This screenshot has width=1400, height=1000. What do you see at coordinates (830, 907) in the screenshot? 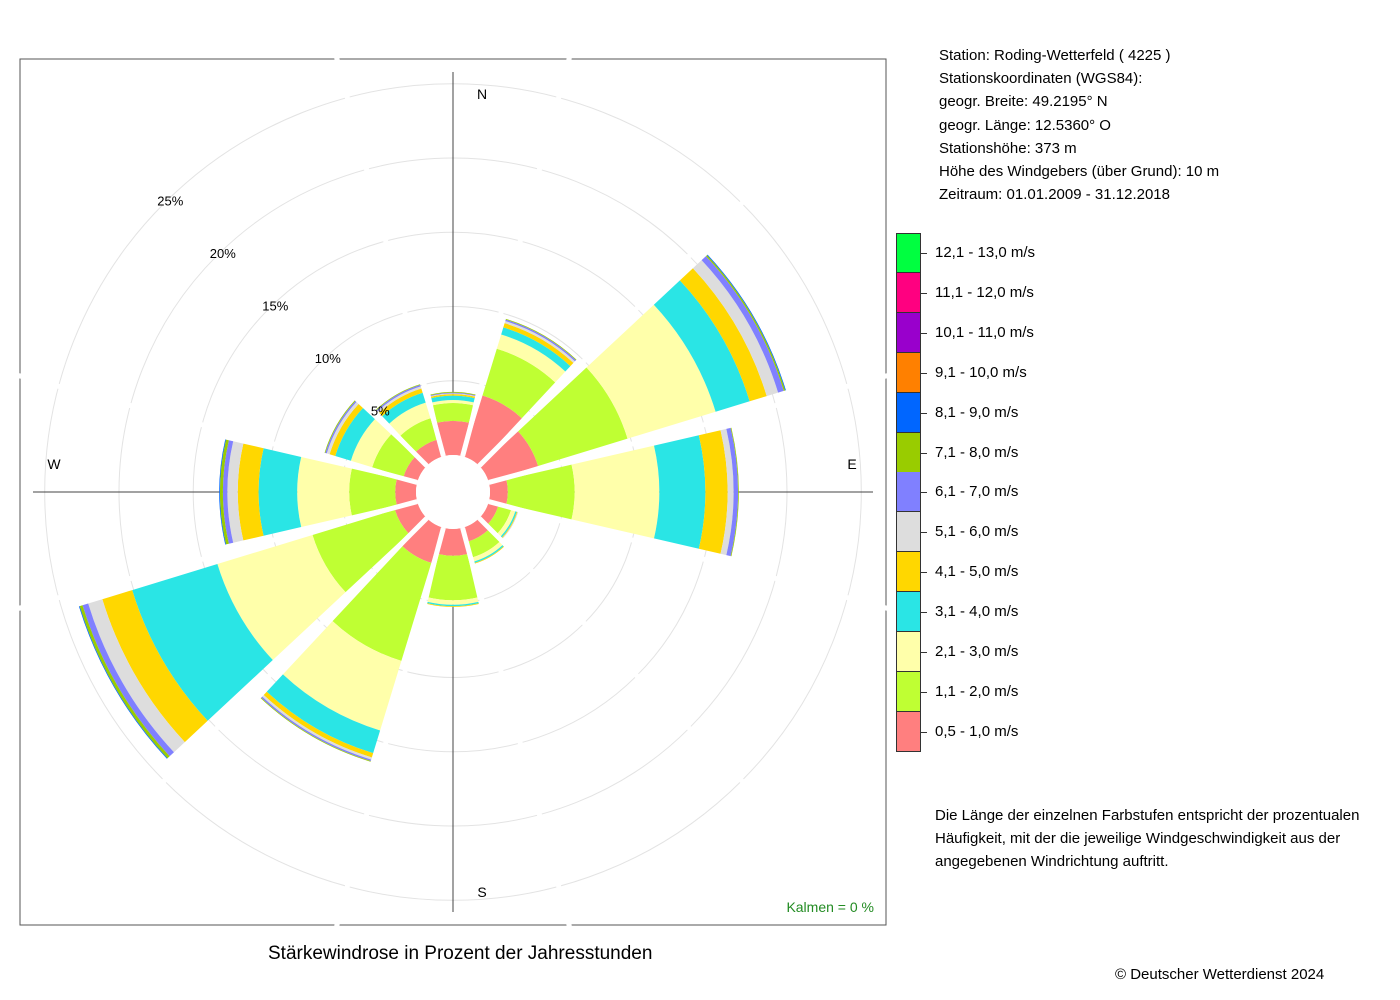
I see `calm-label: Kalmen = 0 %` at bounding box center [830, 907].